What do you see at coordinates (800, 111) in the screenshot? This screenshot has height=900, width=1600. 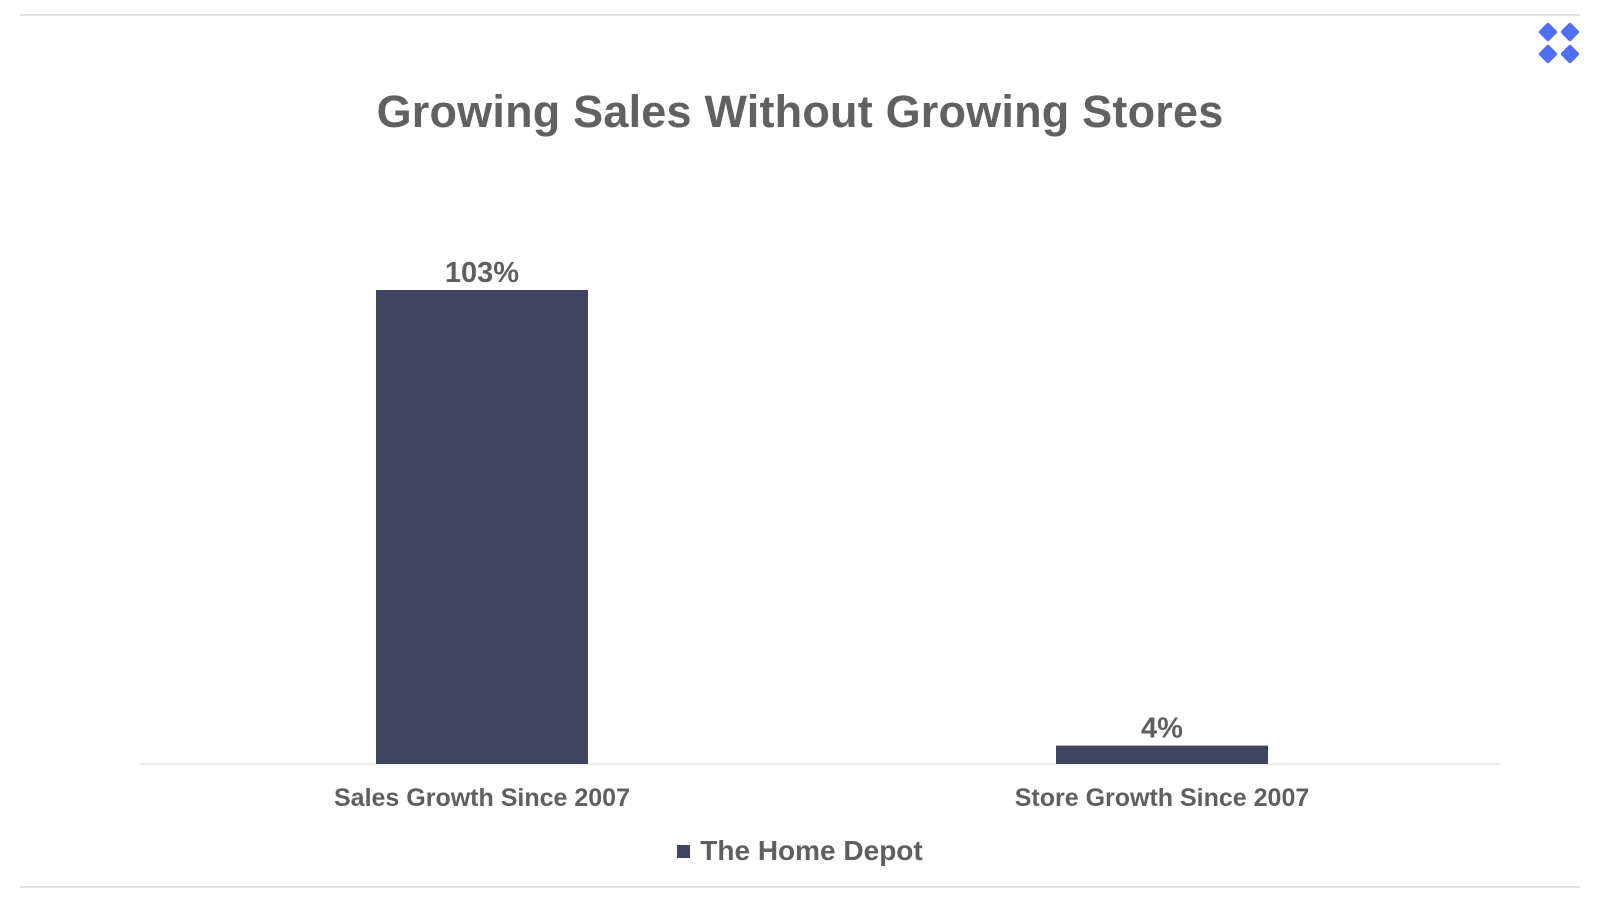 I see `chart-title: Growing Sales Without Growing Stores` at bounding box center [800, 111].